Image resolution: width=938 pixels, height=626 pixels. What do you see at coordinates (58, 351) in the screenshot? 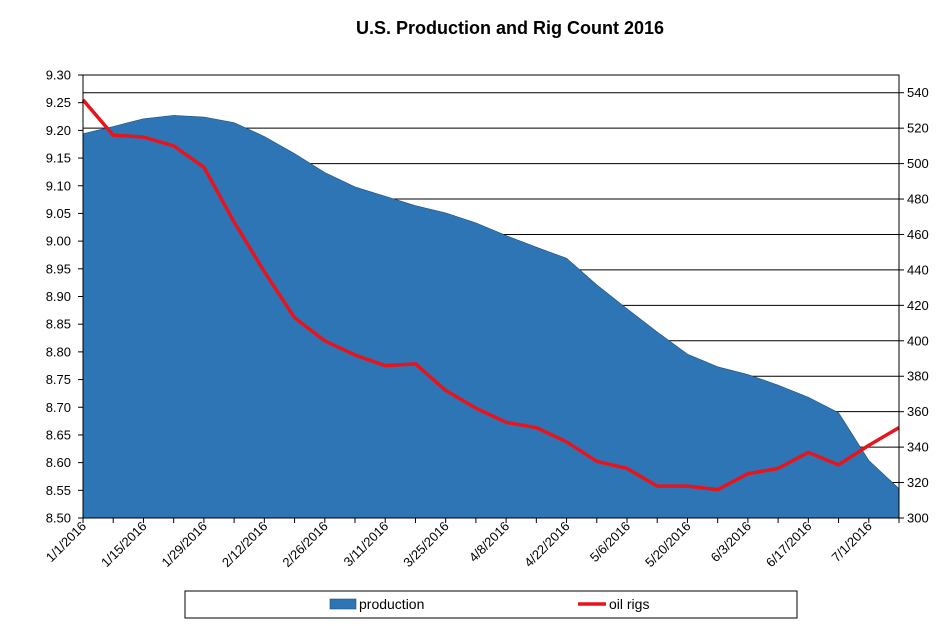
I see `left-tick-label: 8.80` at bounding box center [58, 351].